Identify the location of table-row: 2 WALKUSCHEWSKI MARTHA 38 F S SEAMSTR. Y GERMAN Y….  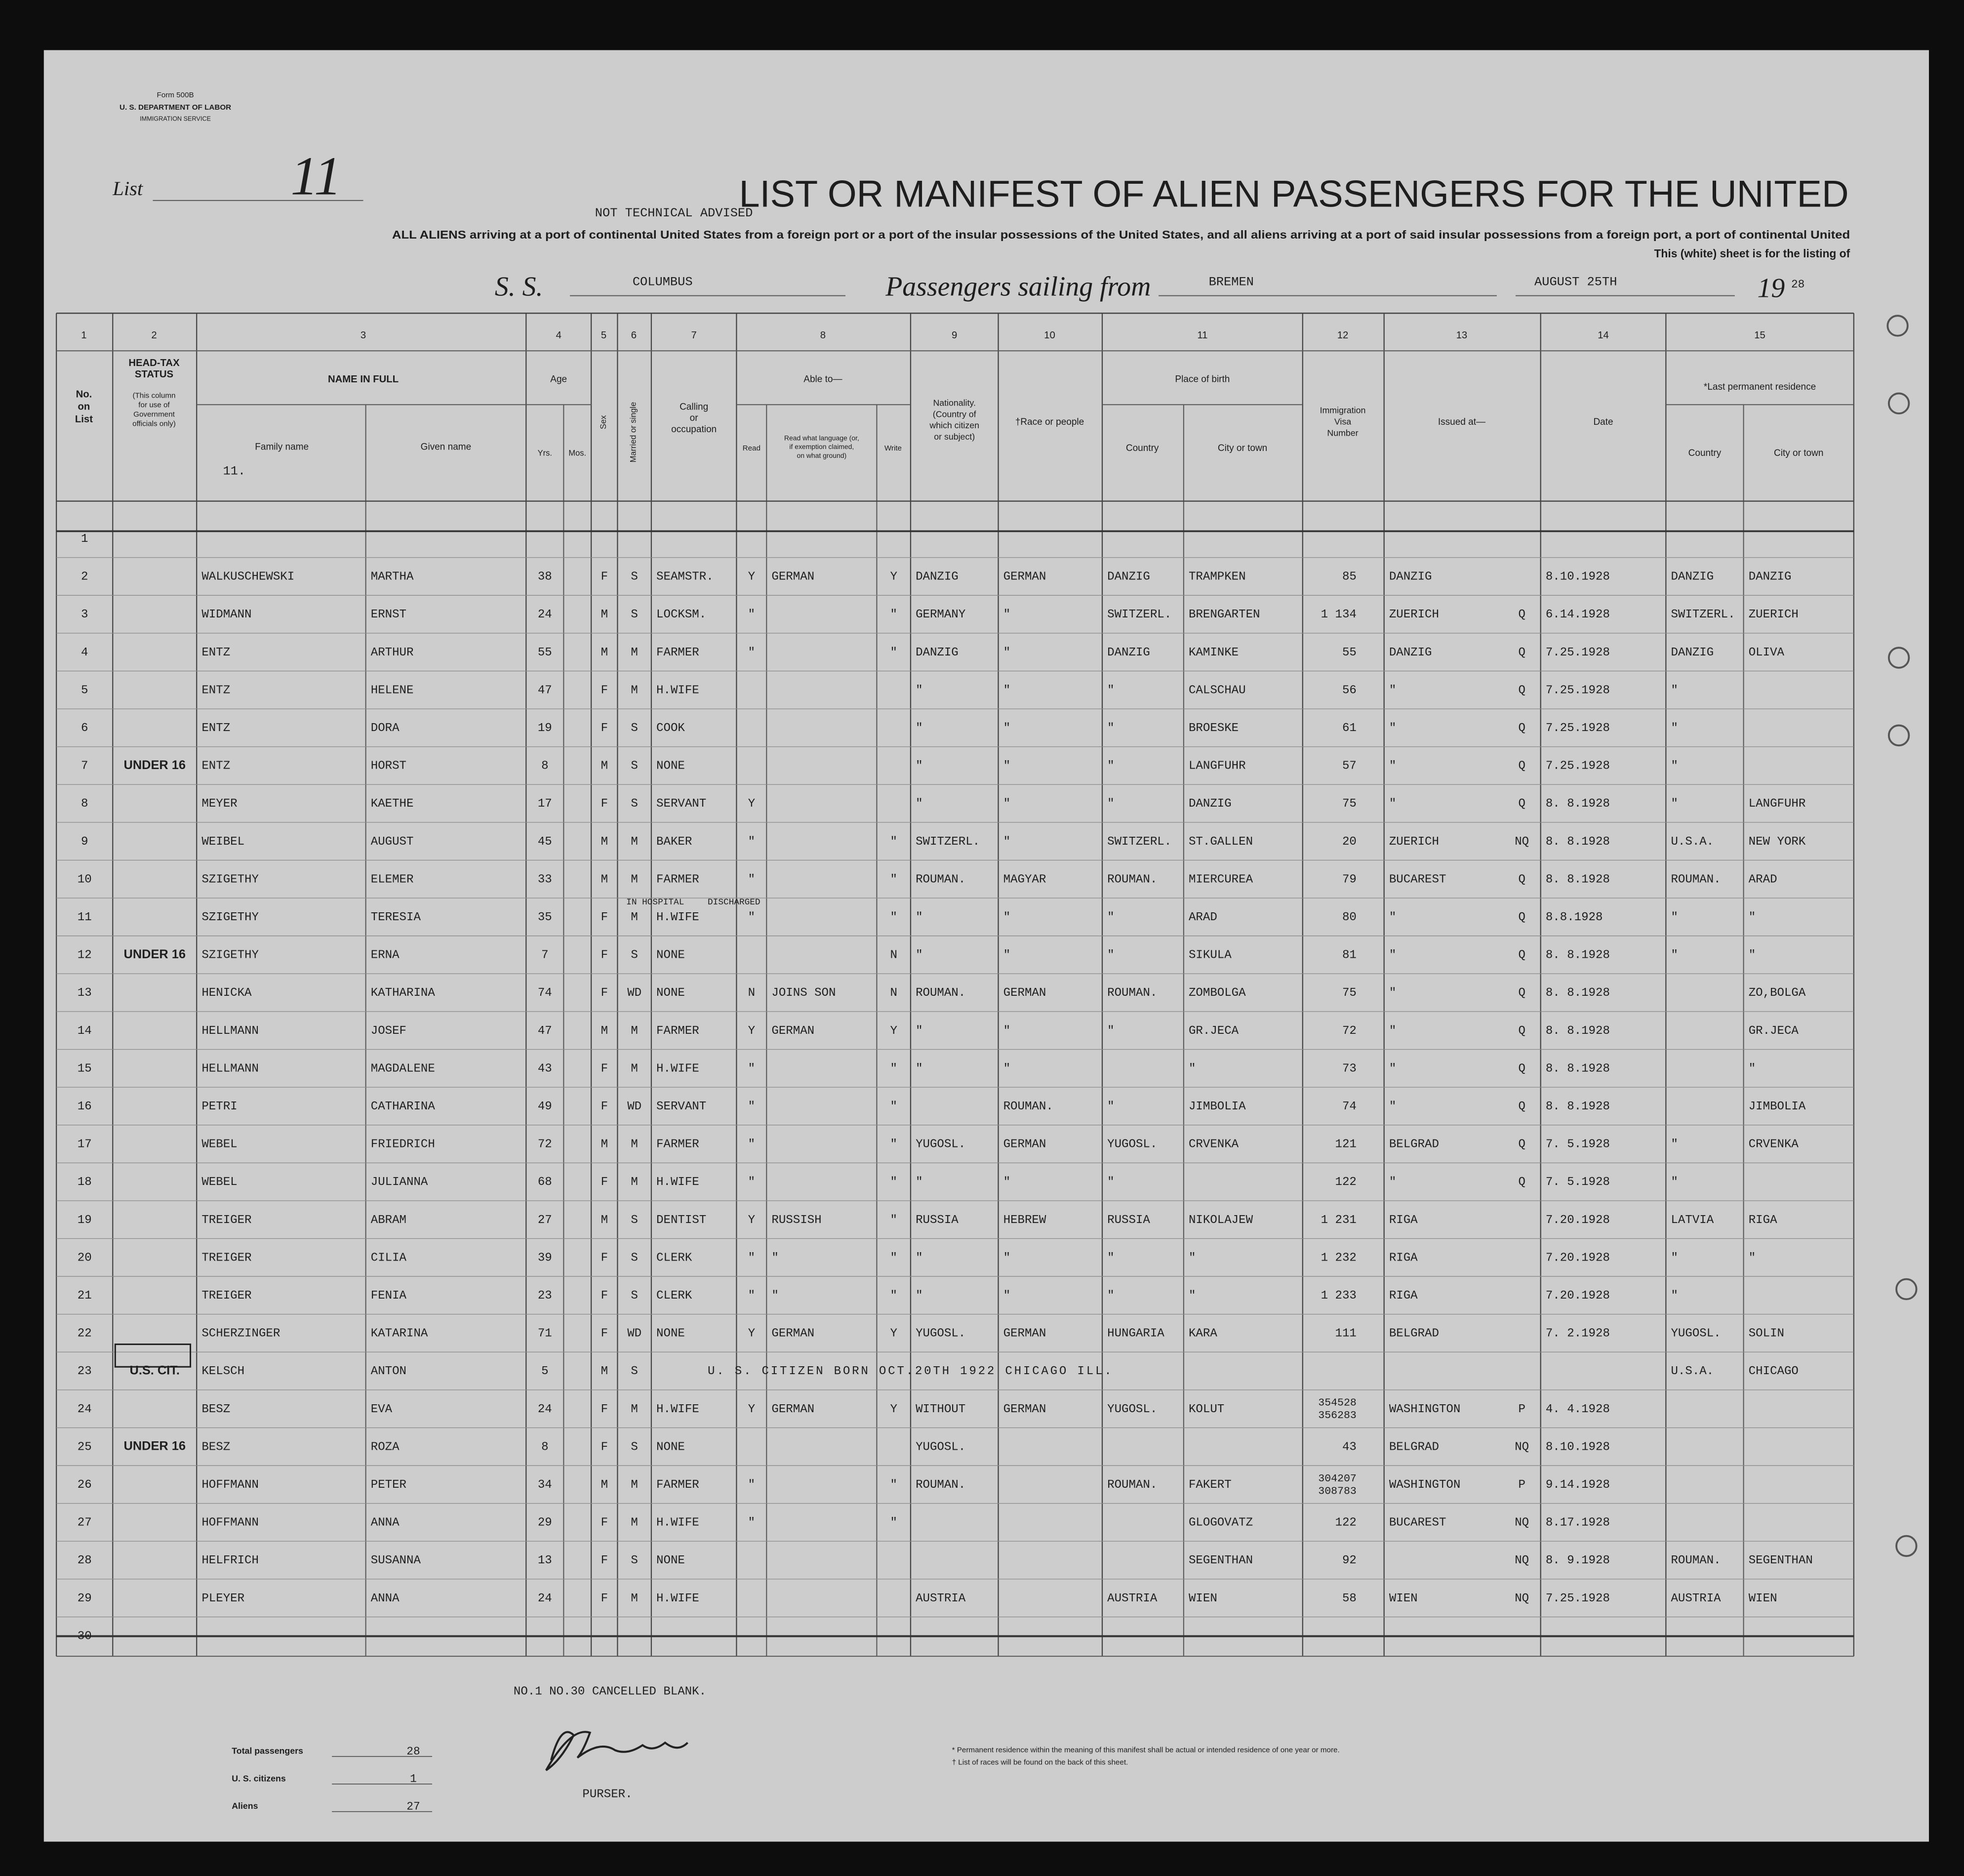
(936, 577).